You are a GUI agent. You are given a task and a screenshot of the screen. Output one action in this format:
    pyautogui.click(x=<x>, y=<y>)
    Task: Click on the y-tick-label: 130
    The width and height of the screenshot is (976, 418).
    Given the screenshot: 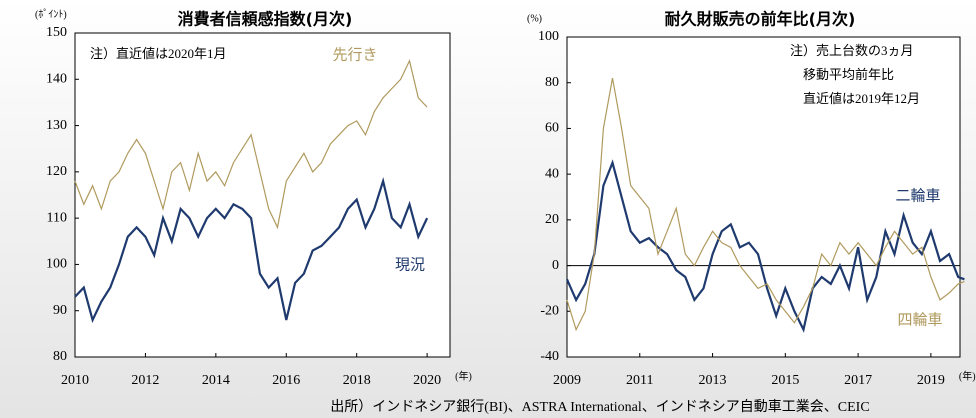 What is the action you would take?
    pyautogui.click(x=56, y=125)
    